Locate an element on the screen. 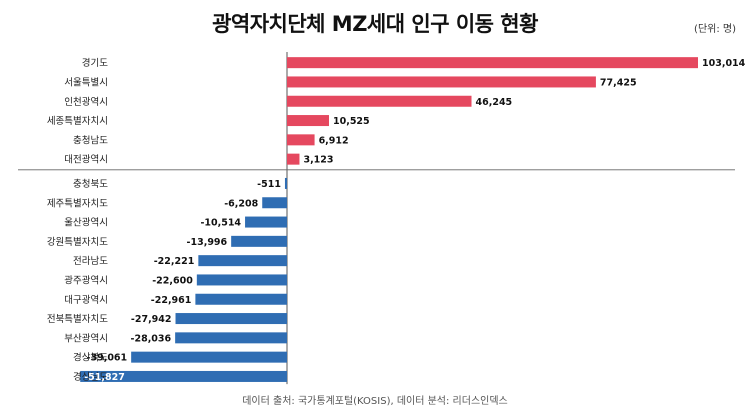 Image resolution: width=750 pixels, height=412 pixels. value-label: 10,525 is located at coordinates (351, 121).